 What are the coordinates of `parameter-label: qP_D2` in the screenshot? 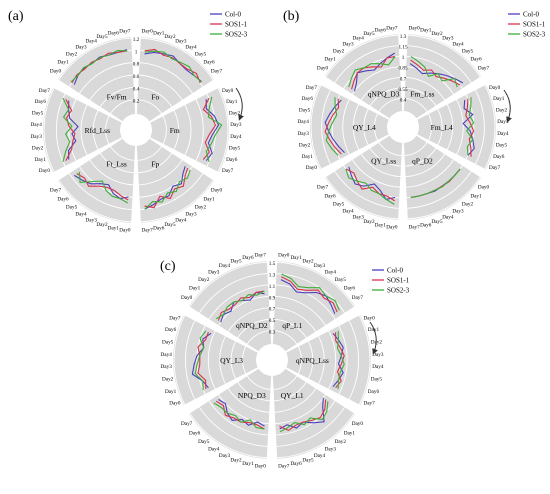 It's located at (422, 161).